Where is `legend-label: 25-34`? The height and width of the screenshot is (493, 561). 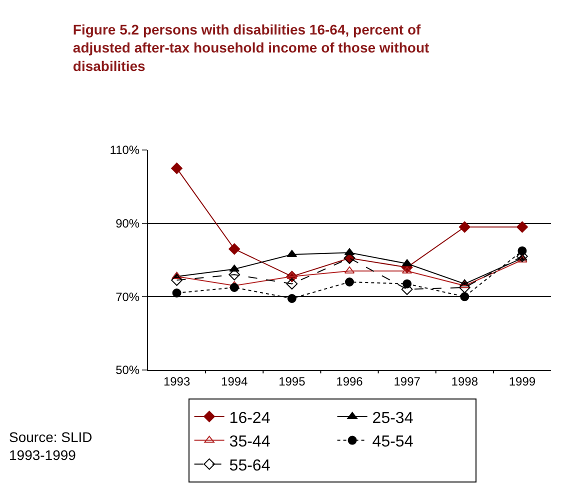
legend-label: 25-34 is located at coordinates (393, 418).